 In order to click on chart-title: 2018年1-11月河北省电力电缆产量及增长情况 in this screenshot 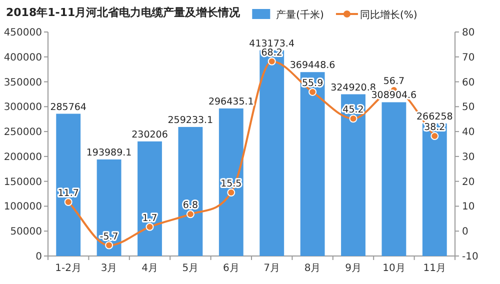, I will do `click(124, 12)`.